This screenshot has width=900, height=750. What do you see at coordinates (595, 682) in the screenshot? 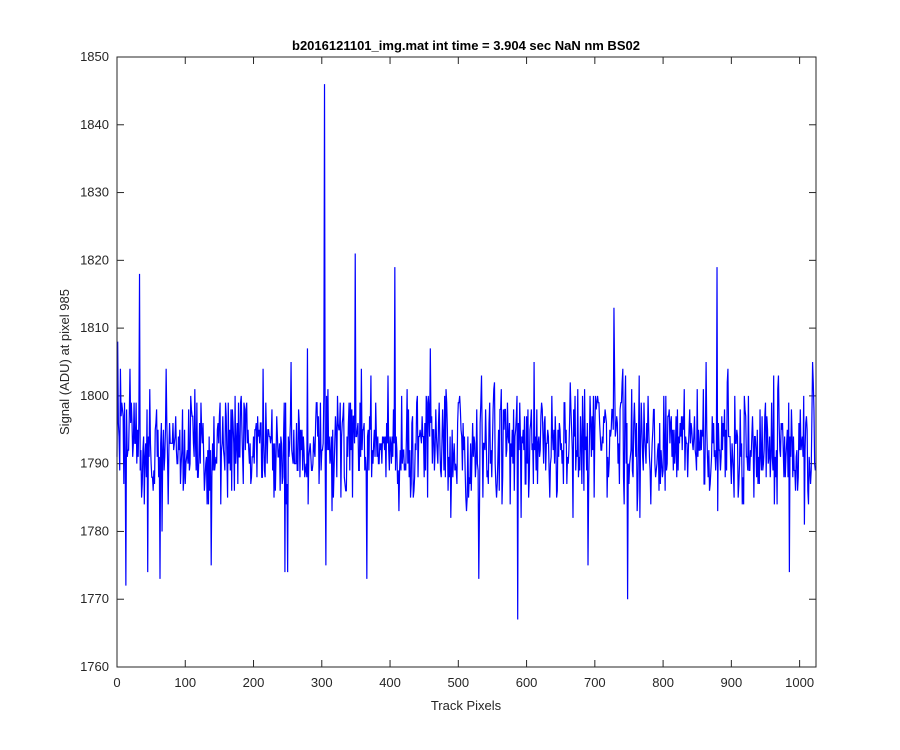
I see `x-tick-label: 700` at bounding box center [595, 682].